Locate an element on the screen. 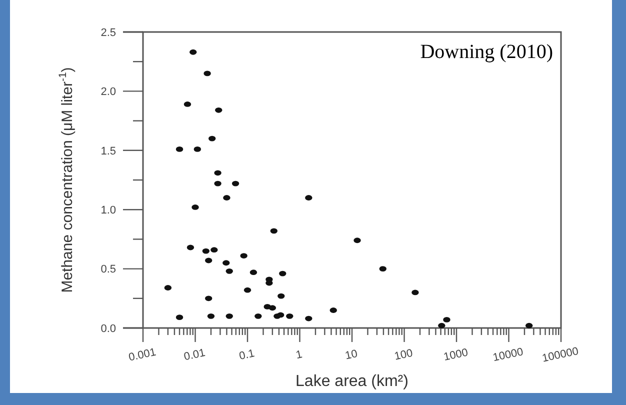  x-tick-label: 10000 is located at coordinates (508, 355).